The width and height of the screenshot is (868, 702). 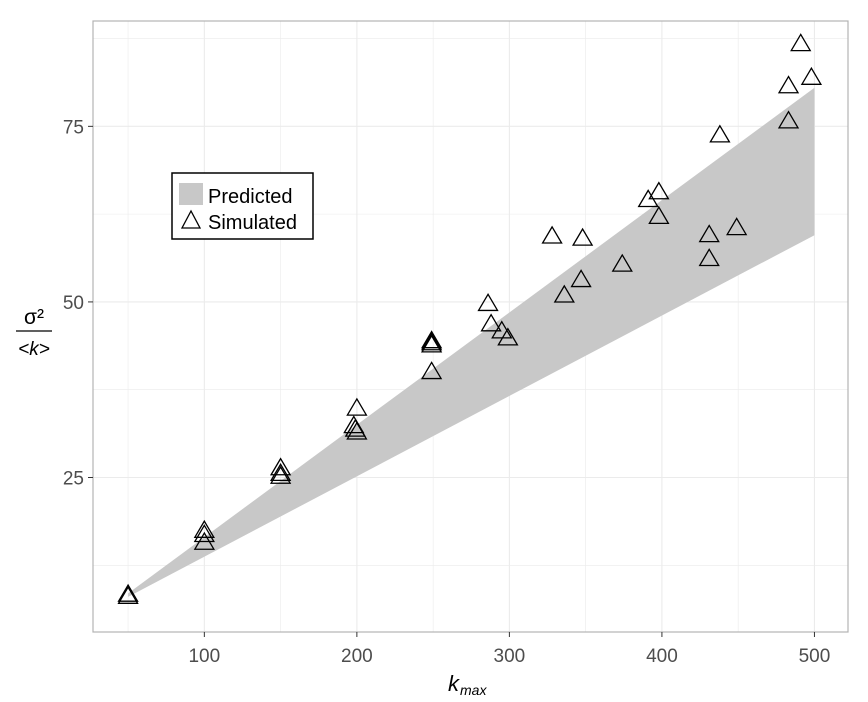 I want to click on y-tick-label: 25, so click(x=73, y=478).